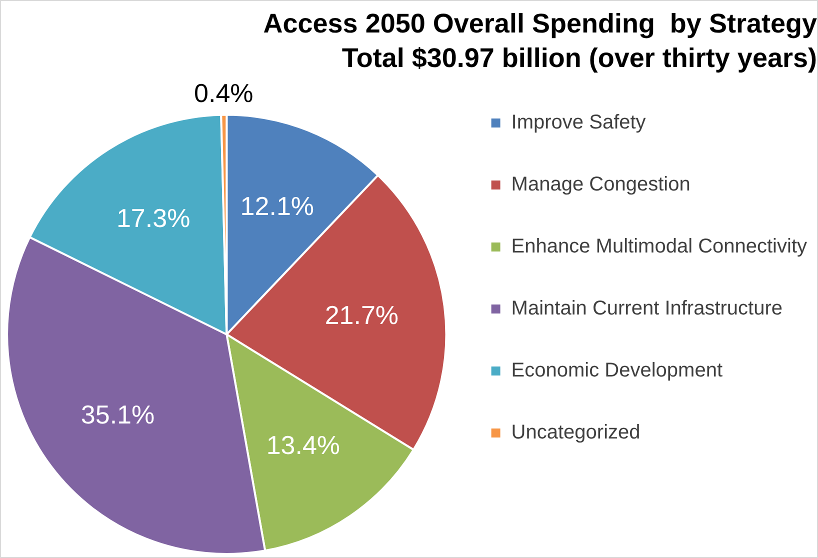 The width and height of the screenshot is (818, 558). Describe the element at coordinates (224, 93) in the screenshot. I see `data-label: 0.4%` at that location.